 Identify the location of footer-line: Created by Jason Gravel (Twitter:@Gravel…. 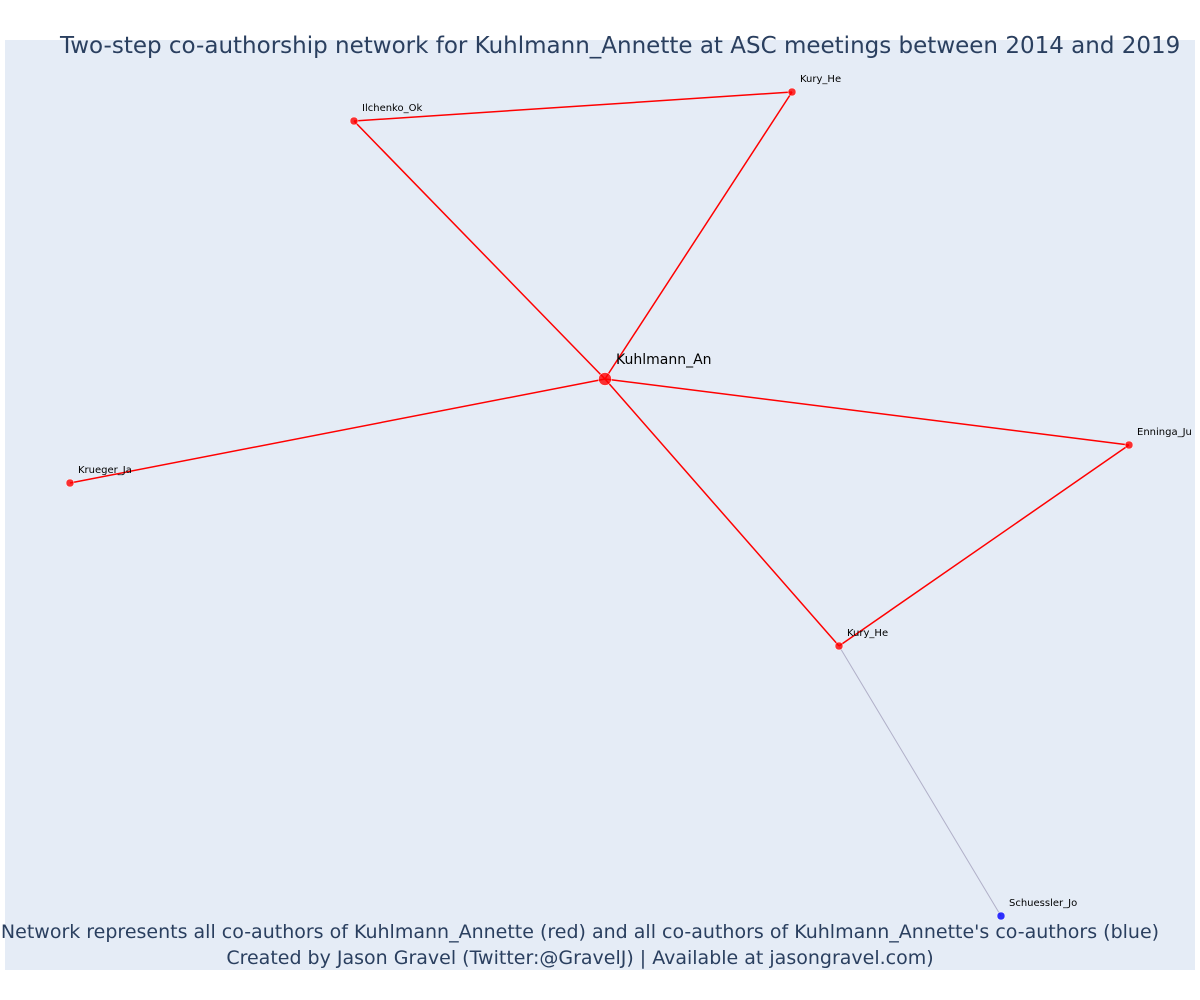
(579, 958).